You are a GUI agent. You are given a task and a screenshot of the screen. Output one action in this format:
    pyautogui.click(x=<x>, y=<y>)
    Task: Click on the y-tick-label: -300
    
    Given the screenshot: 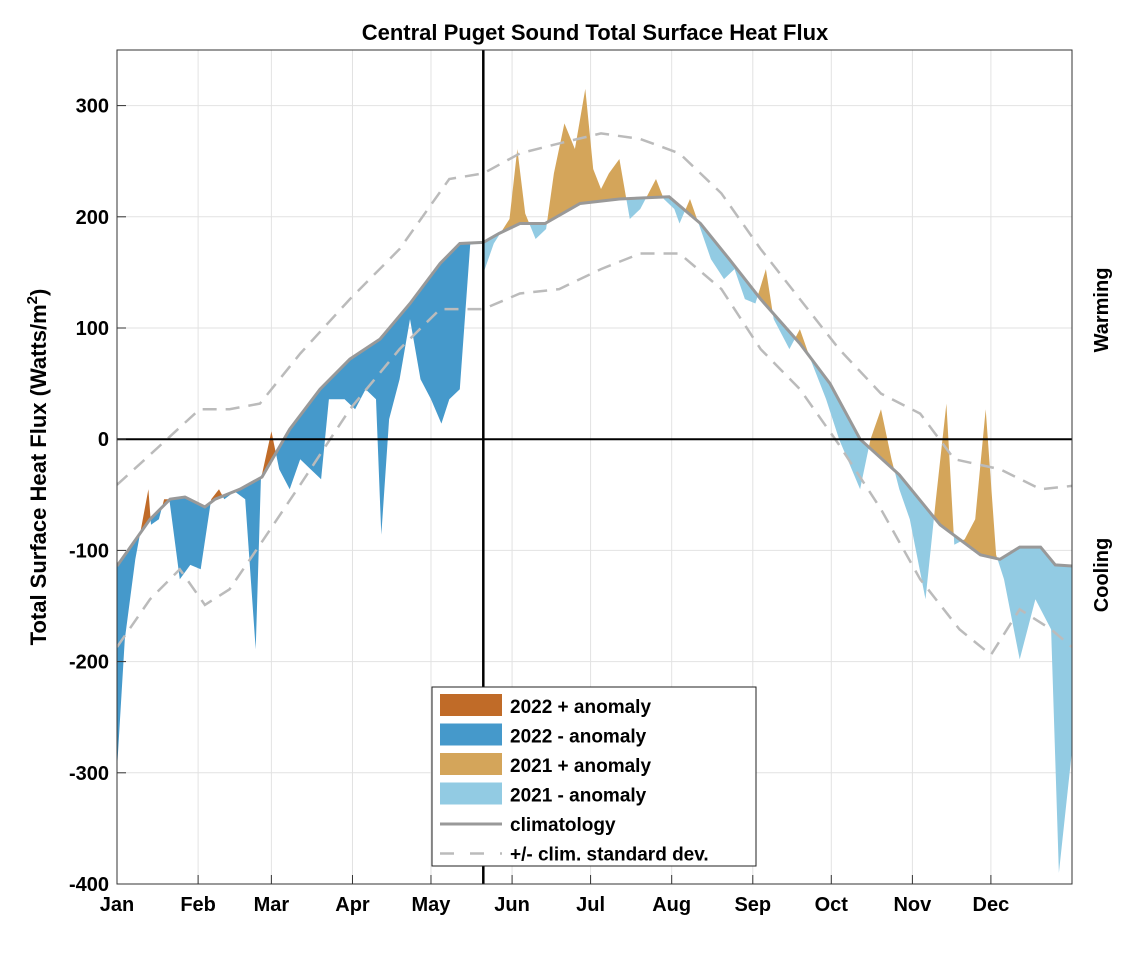 What is the action you would take?
    pyautogui.click(x=89, y=774)
    